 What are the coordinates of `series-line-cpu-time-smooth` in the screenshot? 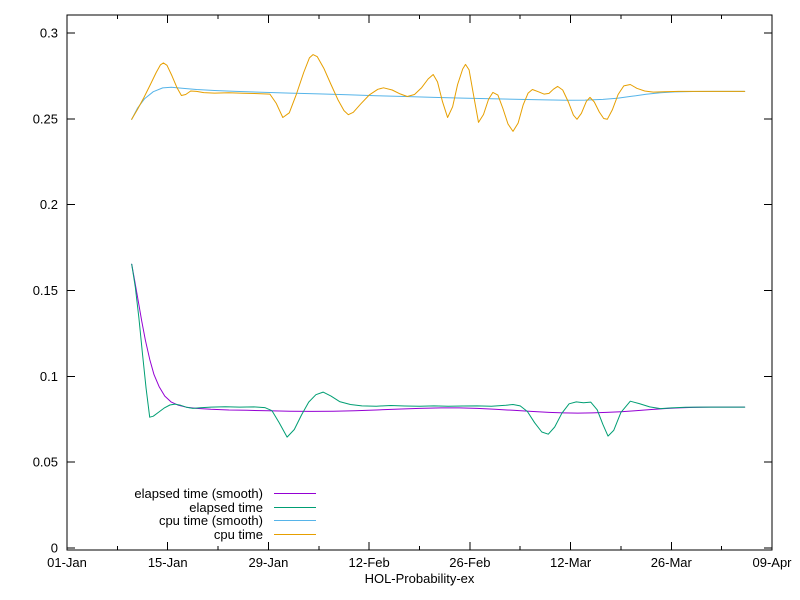 It's located at (438, 103).